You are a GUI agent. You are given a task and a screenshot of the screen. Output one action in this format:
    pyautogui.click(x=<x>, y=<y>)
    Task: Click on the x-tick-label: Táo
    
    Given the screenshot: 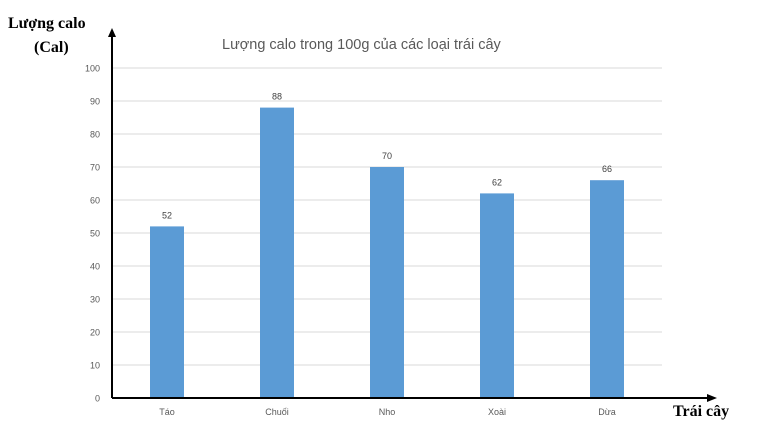 What is the action you would take?
    pyautogui.click(x=167, y=412)
    